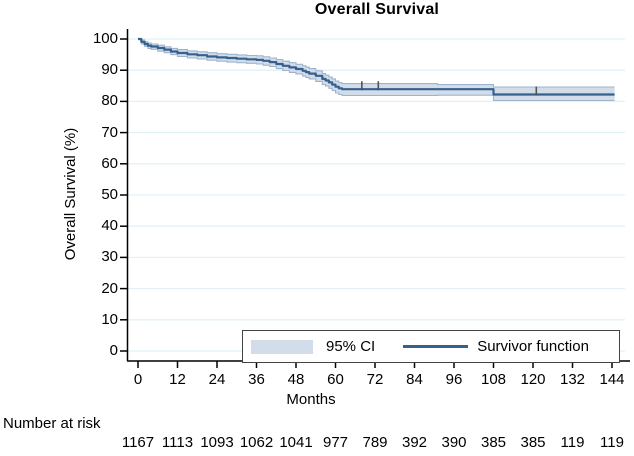  Describe the element at coordinates (296, 442) in the screenshot. I see `risk-count: 1041` at that location.